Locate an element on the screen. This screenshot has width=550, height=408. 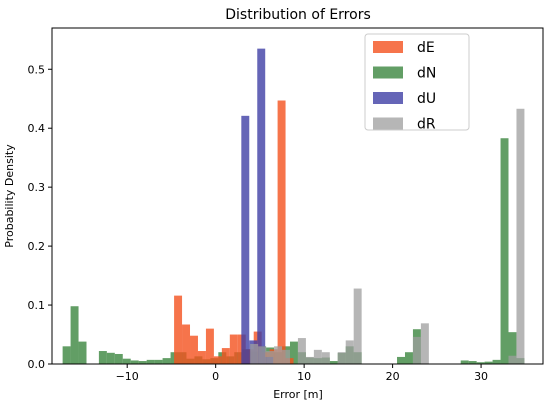
chart-title: Distribution of Errors is located at coordinates (298, 15).